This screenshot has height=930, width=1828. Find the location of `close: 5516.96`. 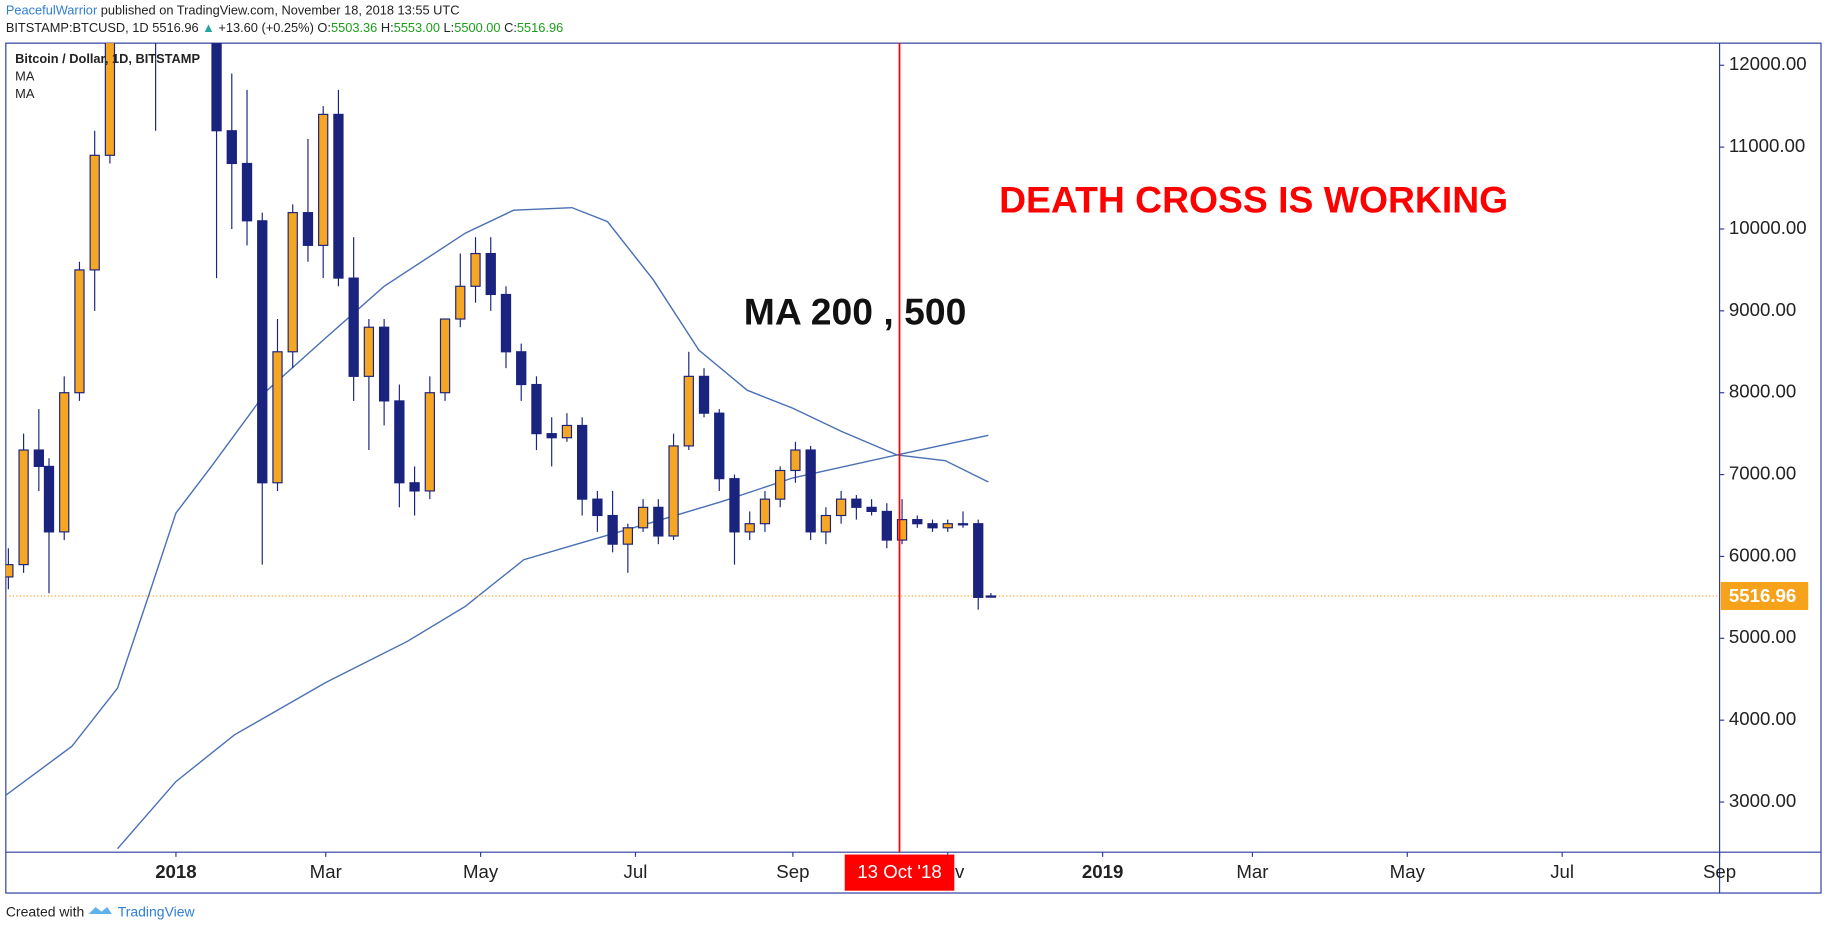

close: 5516.96 is located at coordinates (540, 28).